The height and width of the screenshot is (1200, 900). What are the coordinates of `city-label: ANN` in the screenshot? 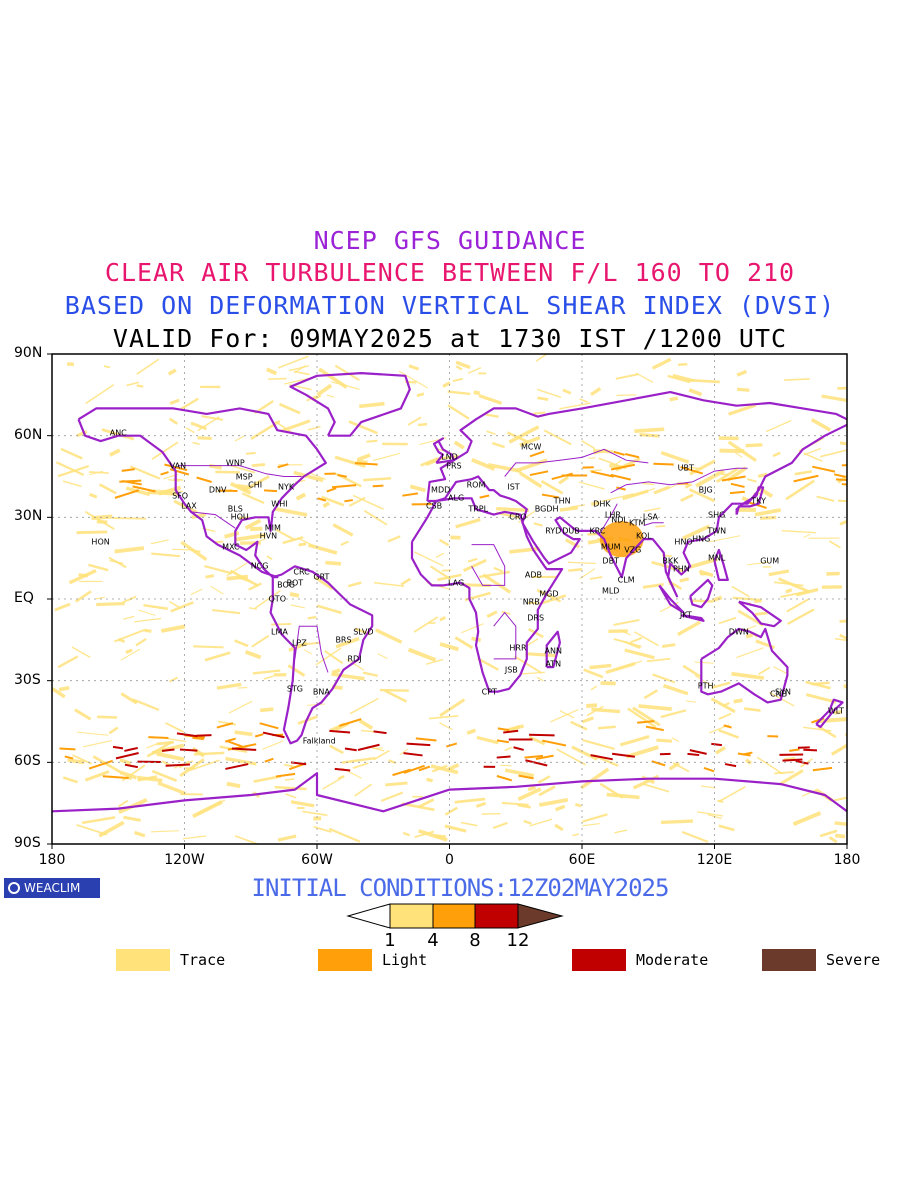 It's located at (553, 651).